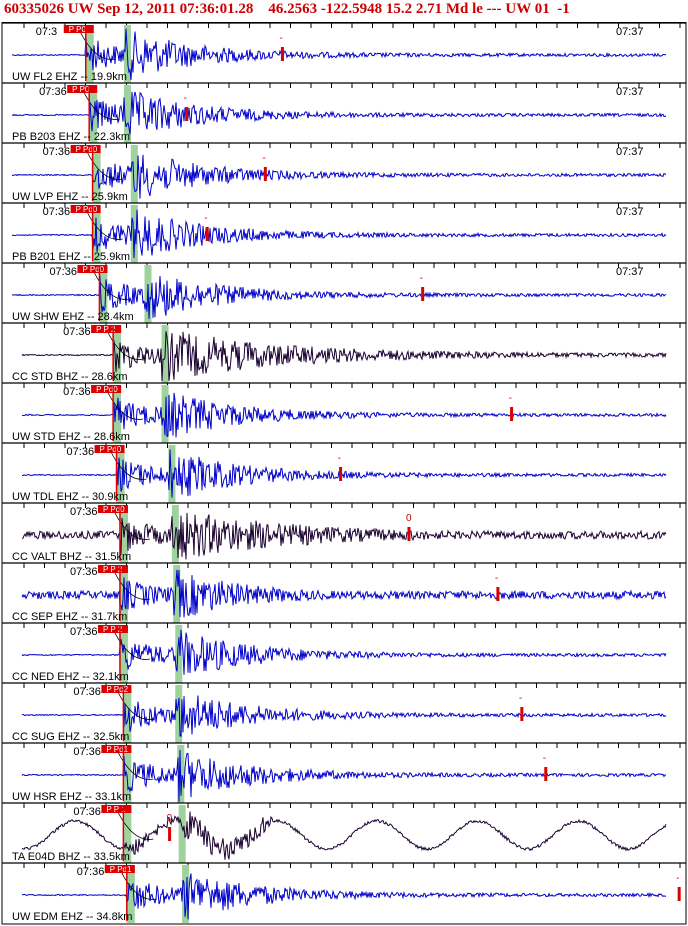  I want to click on pick-label: P P 2, so click(113, 629).